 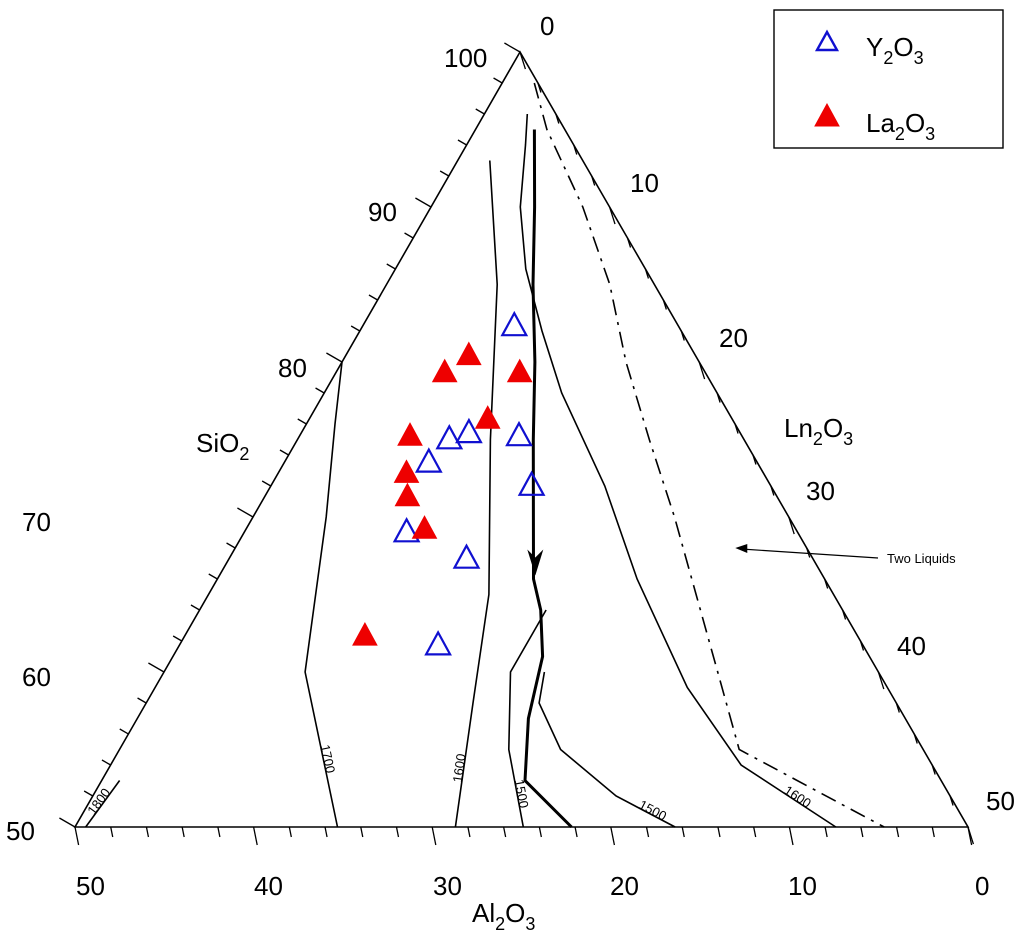 What do you see at coordinates (20, 831) in the screenshot?
I see `left-tick-label-50: 50` at bounding box center [20, 831].